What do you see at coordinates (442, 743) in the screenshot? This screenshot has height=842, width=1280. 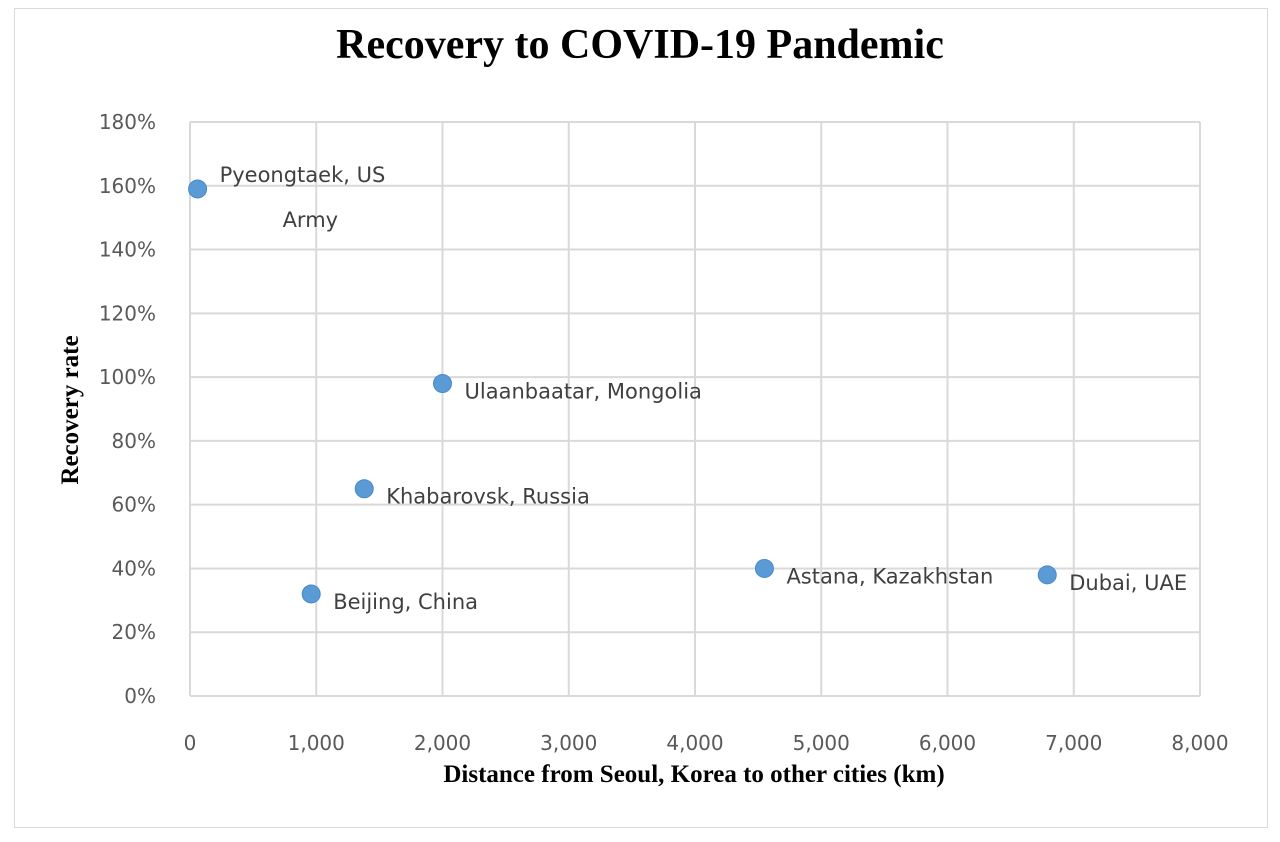 I see `x-tick-label: 2,000` at bounding box center [442, 743].